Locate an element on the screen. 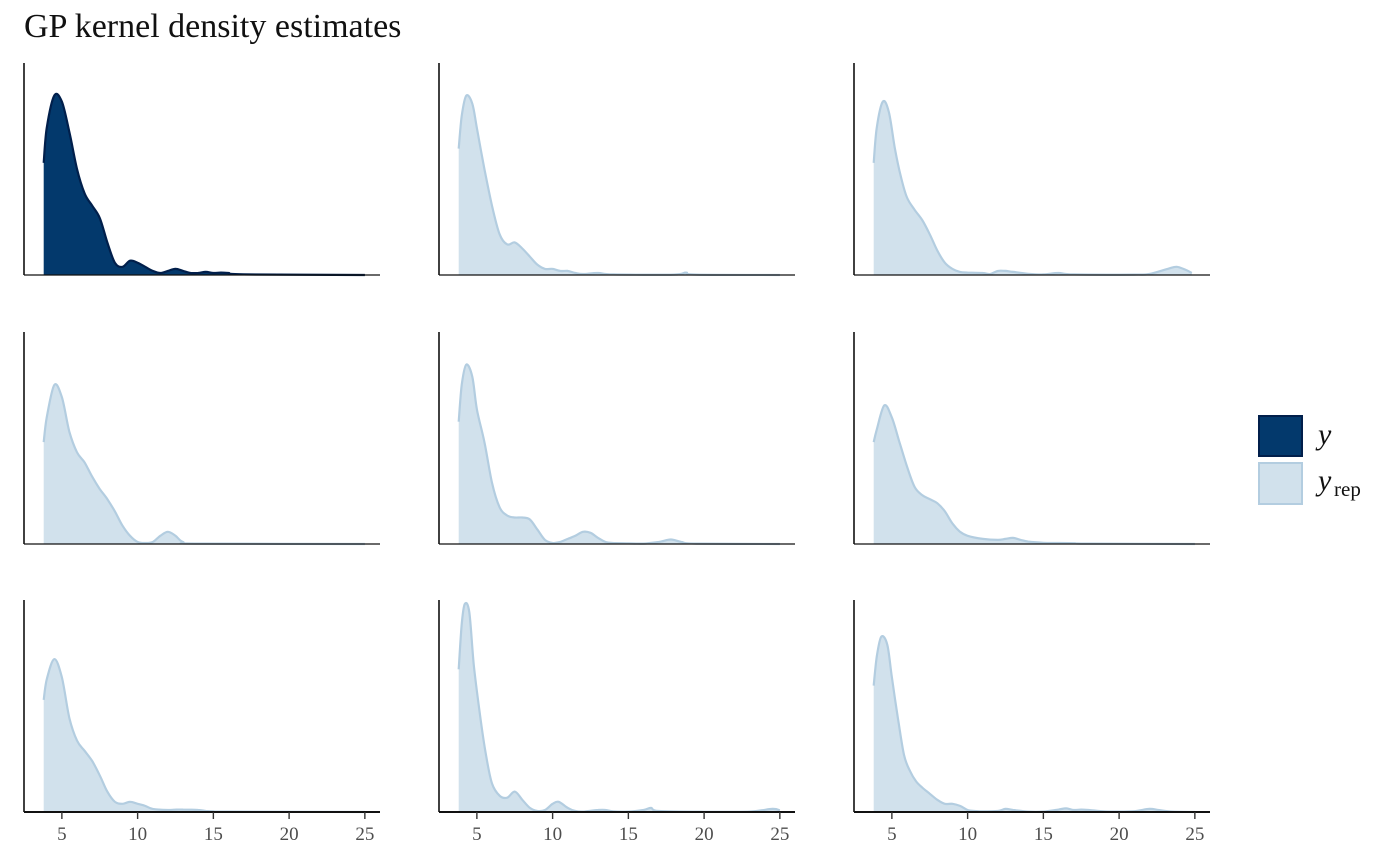 The image size is (1400, 865). panel-7: 5 10 15 20 25 is located at coordinates (201, 722).